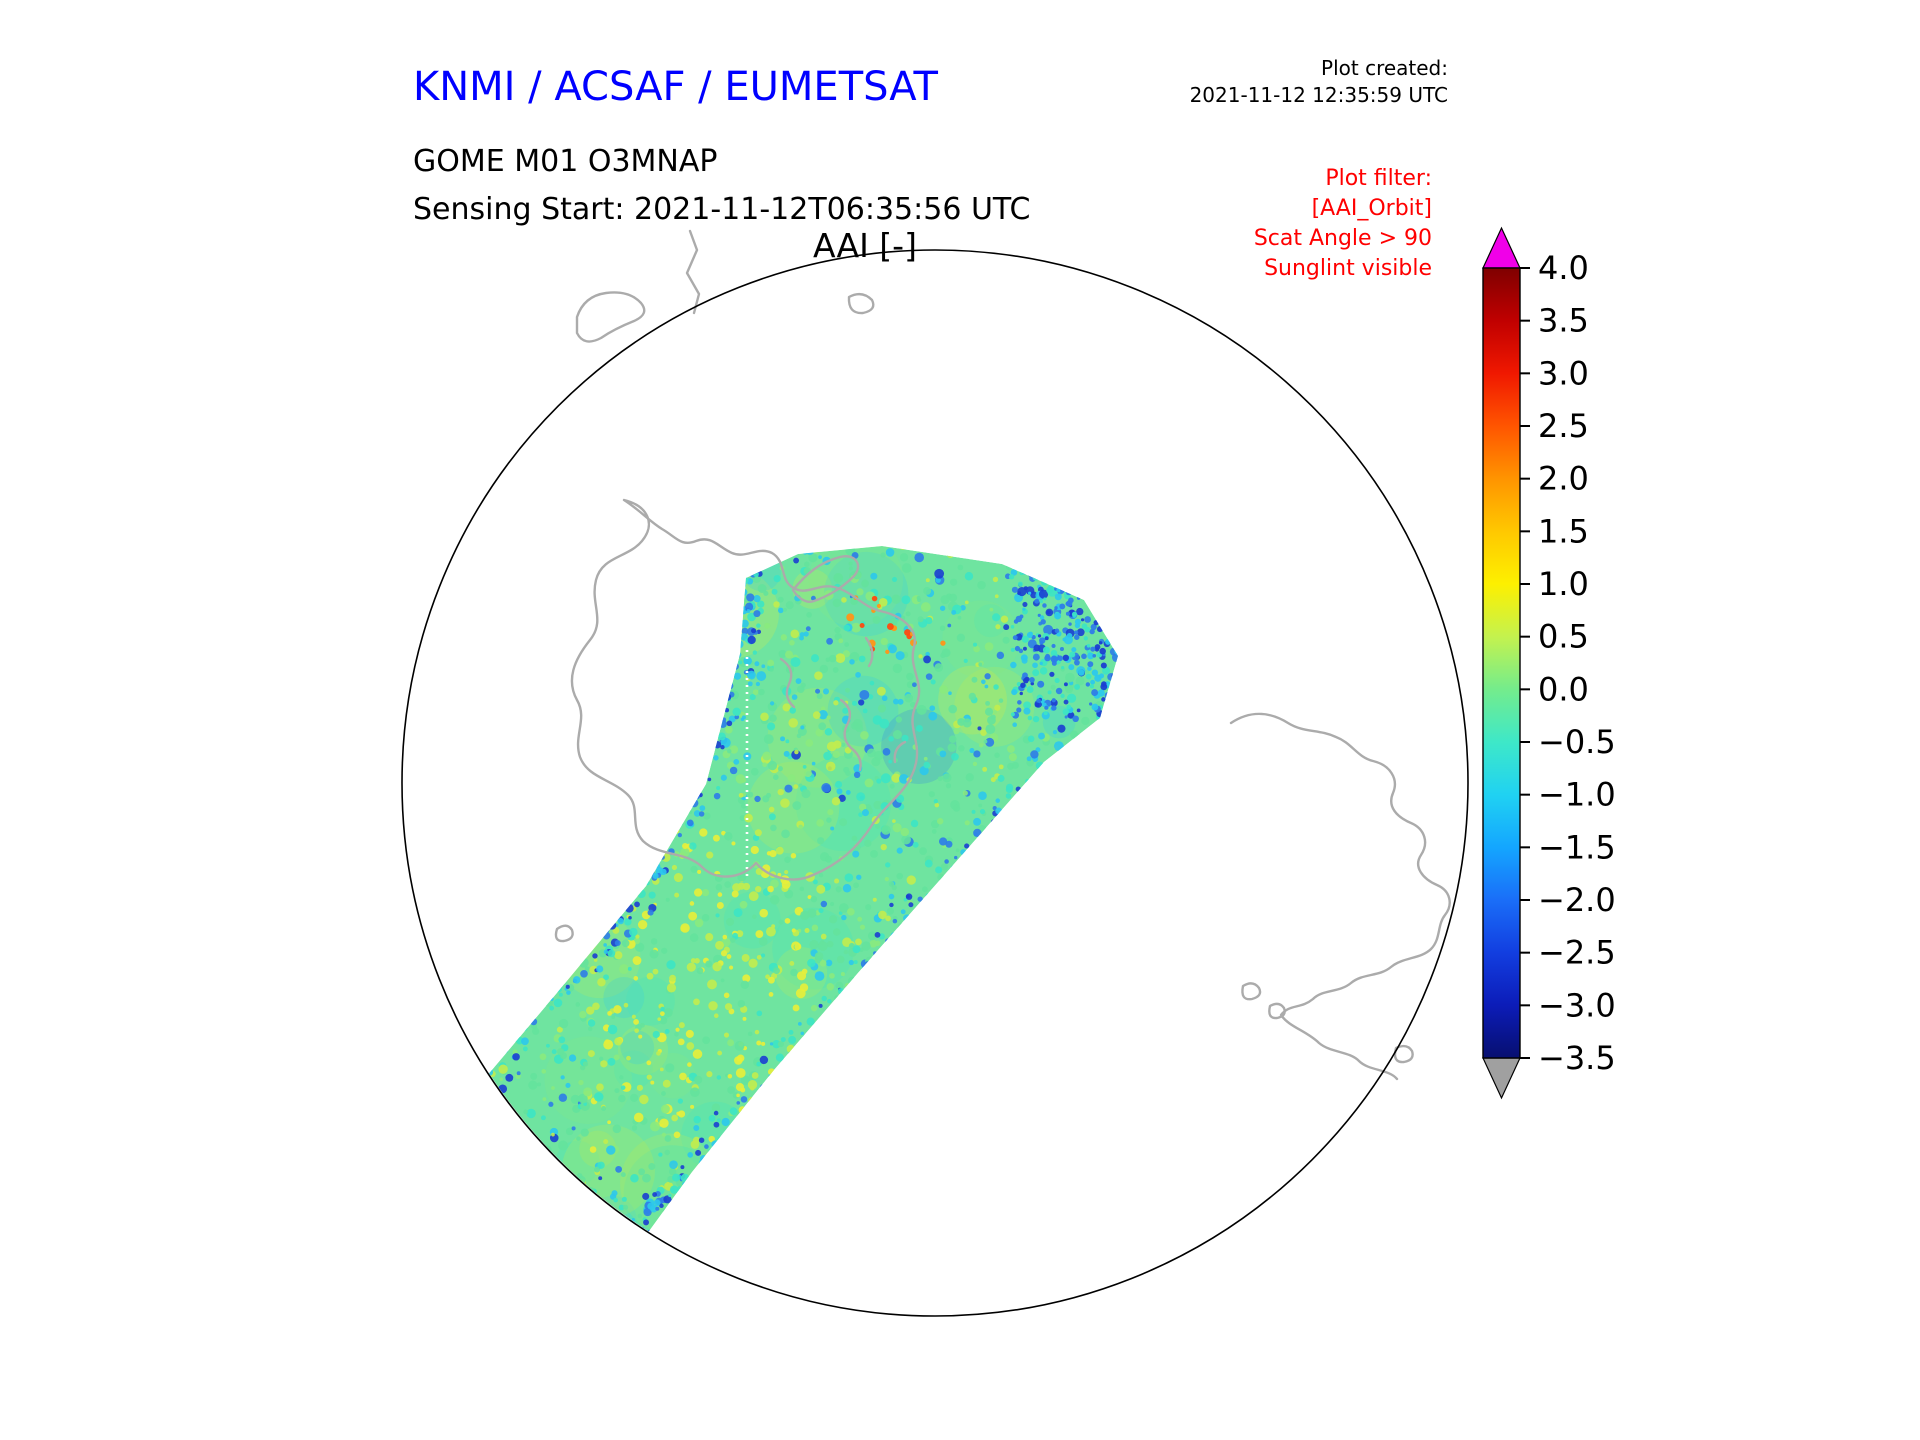  Describe the element at coordinates (1577, 1005) in the screenshot. I see `colorbar-tick-label: −3.0` at that location.